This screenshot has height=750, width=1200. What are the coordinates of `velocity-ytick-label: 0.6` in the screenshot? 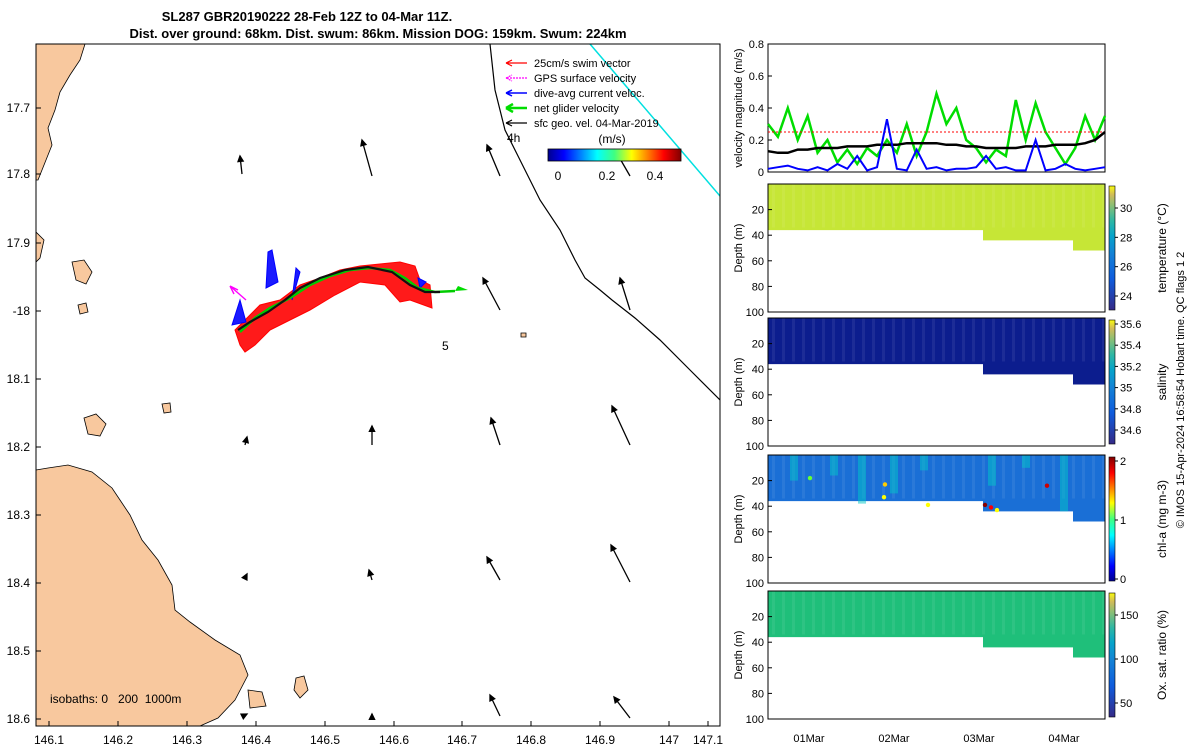 It's located at (756, 77).